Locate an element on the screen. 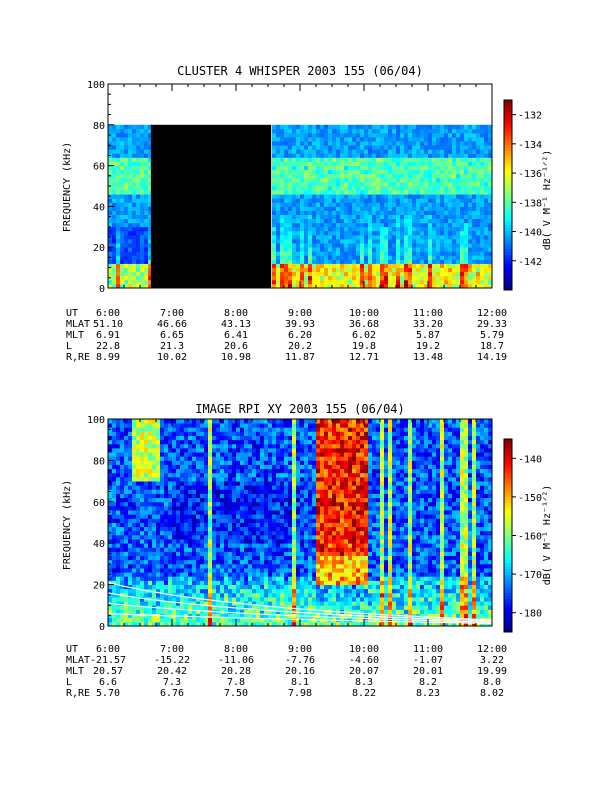 This screenshot has height=800, width=600. ephemeris-l-value: 22.8 is located at coordinates (108, 346).